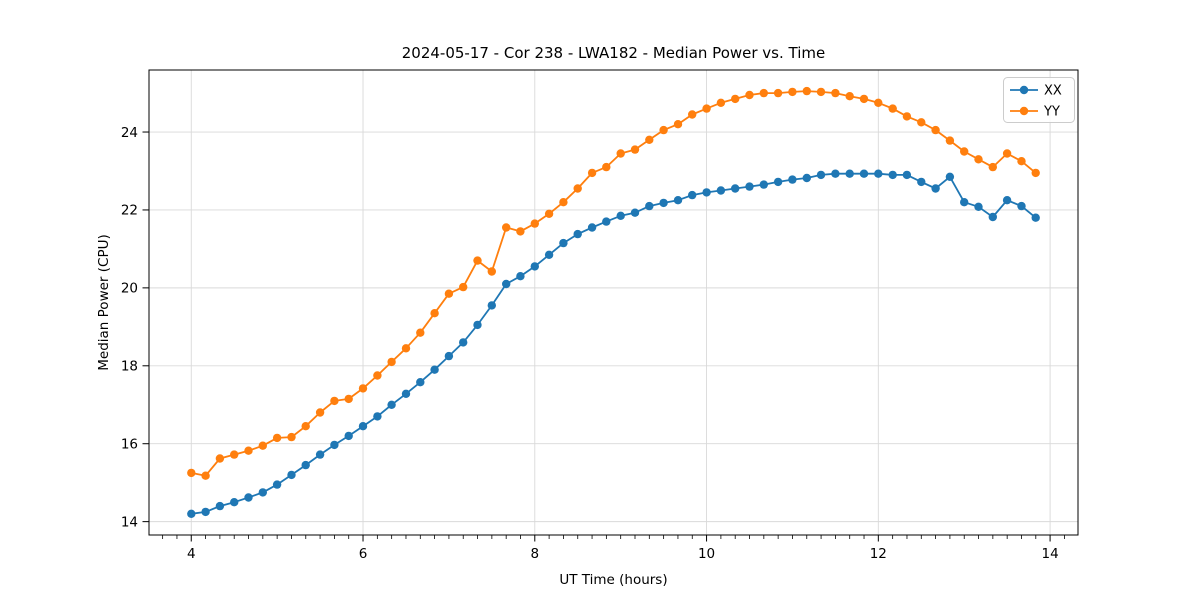 This screenshot has width=1200, height=600. I want to click on y-tick-label: 14, so click(129, 522).